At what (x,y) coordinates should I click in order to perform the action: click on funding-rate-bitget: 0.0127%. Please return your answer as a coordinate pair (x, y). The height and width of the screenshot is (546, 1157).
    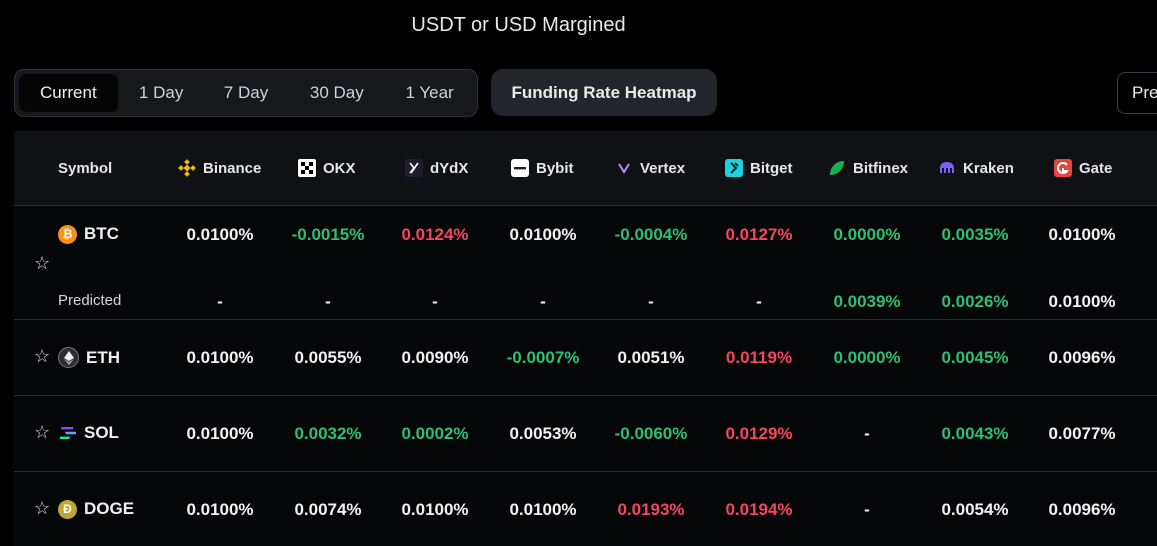
    Looking at the image, I should click on (759, 234).